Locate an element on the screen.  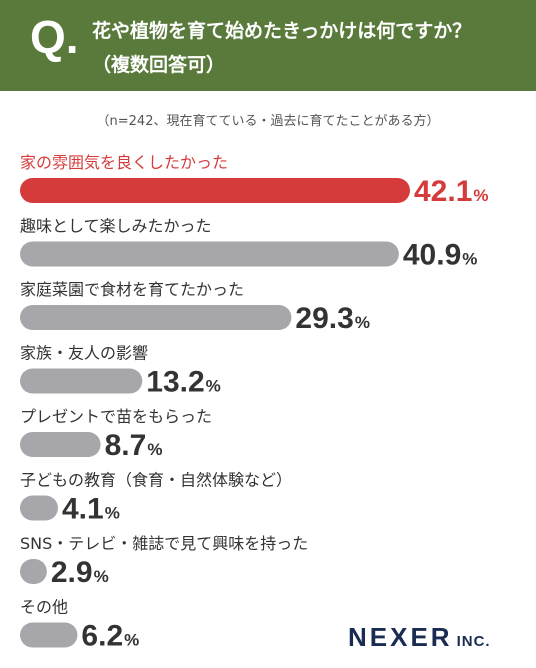
question-header: Q. 花や植物を育て始めたきっかけは何ですか？ （複数回答可） is located at coordinates (268, 45).